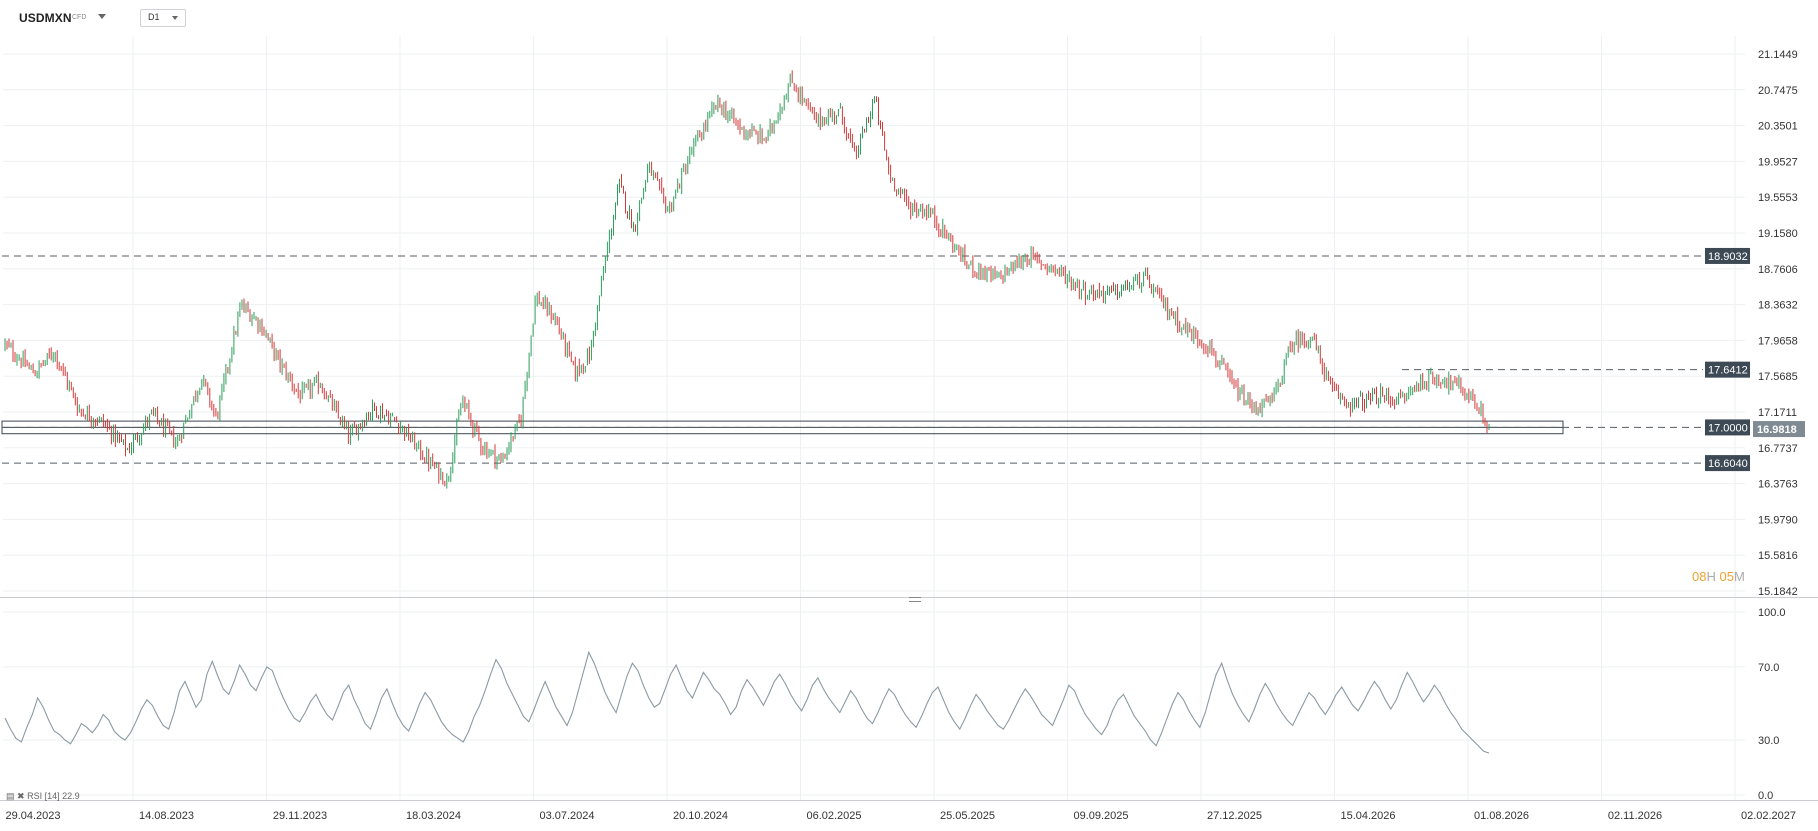 The height and width of the screenshot is (831, 1818). What do you see at coordinates (1739, 576) in the screenshot?
I see `countdown-minutes-unit: M` at bounding box center [1739, 576].